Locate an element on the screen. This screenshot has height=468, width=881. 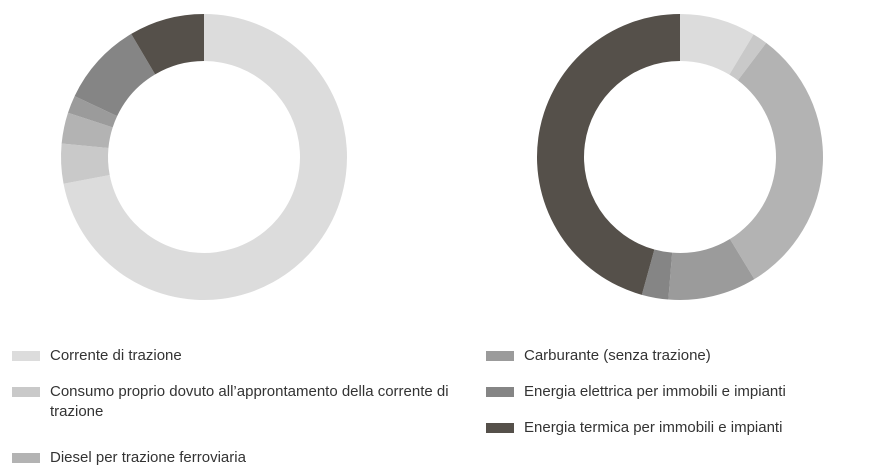
legend-label: Diesel per trazione ferroviaria is located at coordinates (148, 457).